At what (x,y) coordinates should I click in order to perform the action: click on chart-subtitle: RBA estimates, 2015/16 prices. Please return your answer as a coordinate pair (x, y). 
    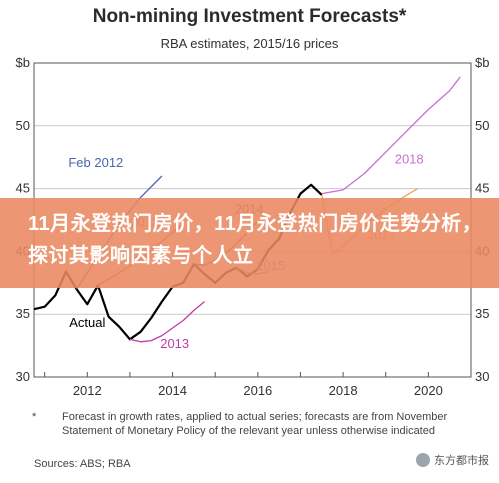
    Looking at the image, I should click on (249, 43).